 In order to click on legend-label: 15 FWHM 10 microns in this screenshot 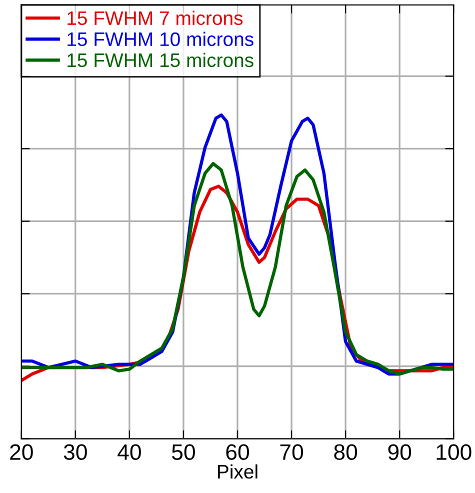, I will do `click(161, 39)`.